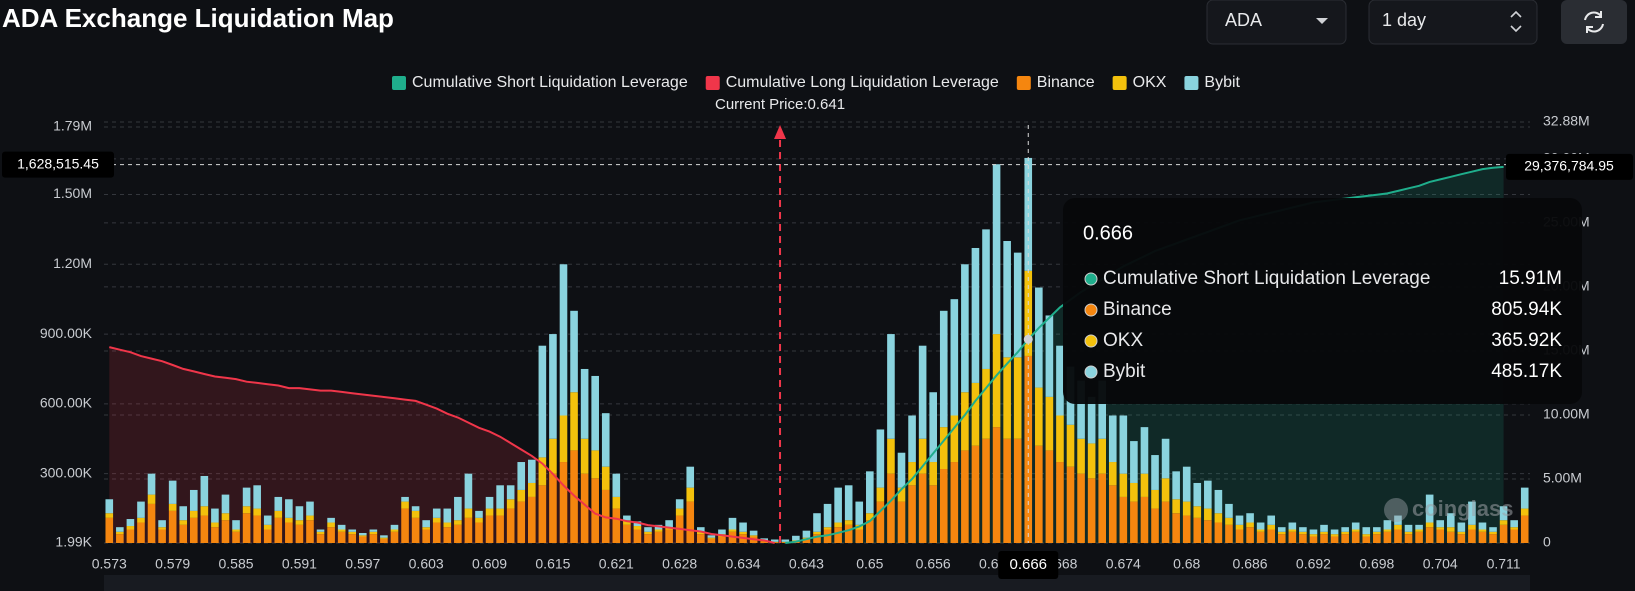 The height and width of the screenshot is (591, 1635). What do you see at coordinates (72, 193) in the screenshot?
I see `y-tick-label: 1.50M` at bounding box center [72, 193].